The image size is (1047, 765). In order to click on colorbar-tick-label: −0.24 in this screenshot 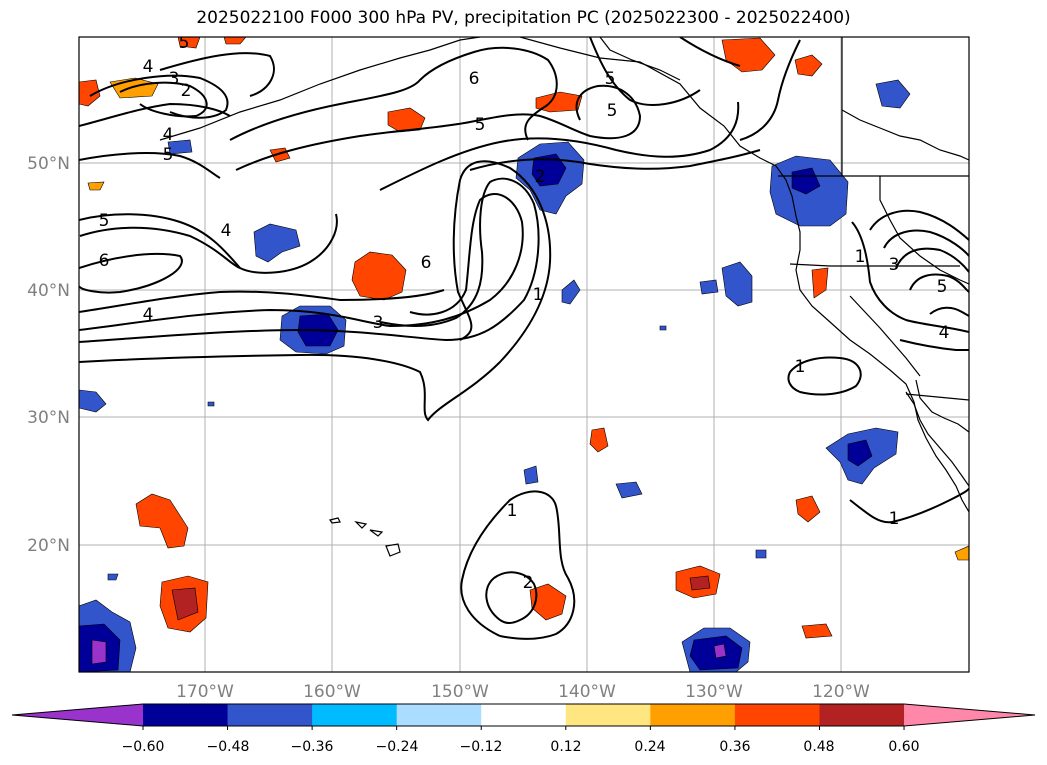, I will do `click(397, 747)`.